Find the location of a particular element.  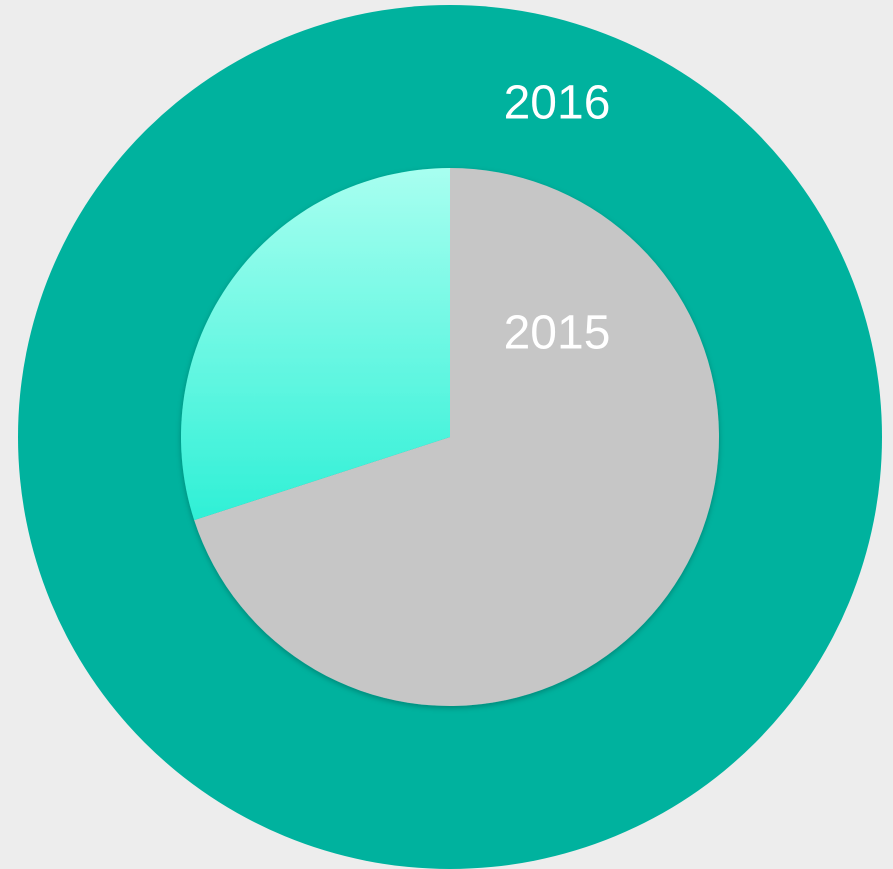

inner-label: 2015 is located at coordinates (557, 333).